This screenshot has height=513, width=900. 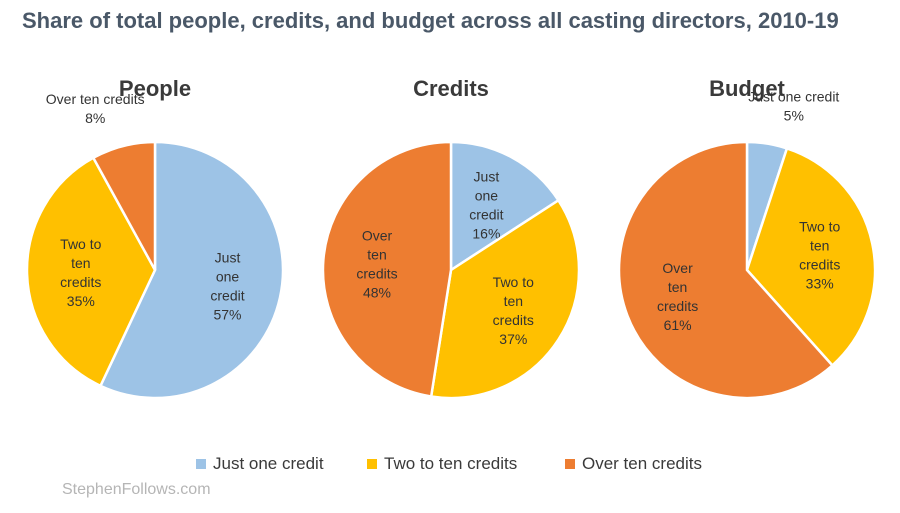 I want to click on pie-slice-people-over-ten-credits, so click(x=124, y=205).